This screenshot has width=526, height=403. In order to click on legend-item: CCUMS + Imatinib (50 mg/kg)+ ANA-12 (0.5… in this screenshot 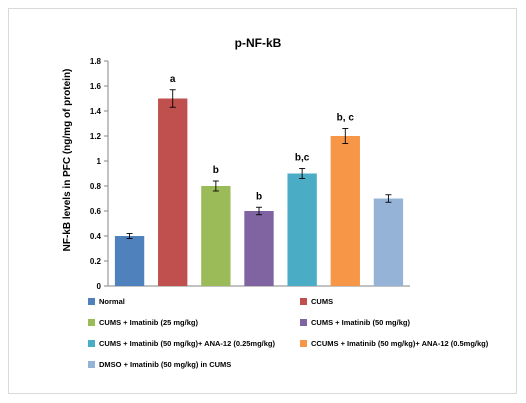, I will do `click(394, 344)`.